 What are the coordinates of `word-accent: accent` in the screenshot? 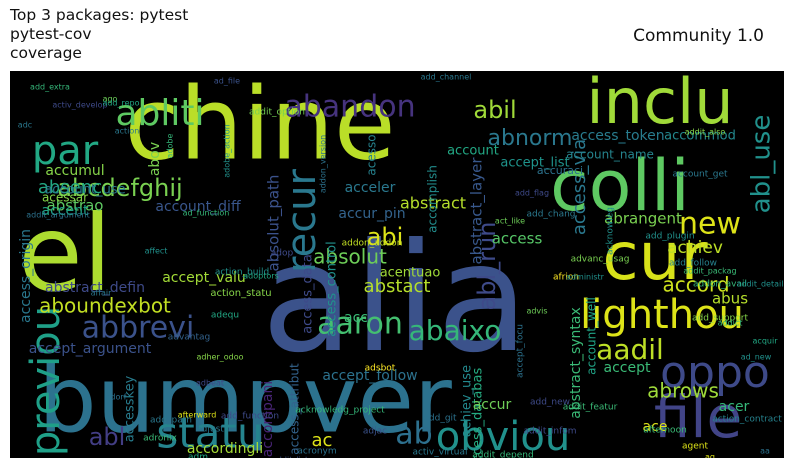 It's located at (65, 211).